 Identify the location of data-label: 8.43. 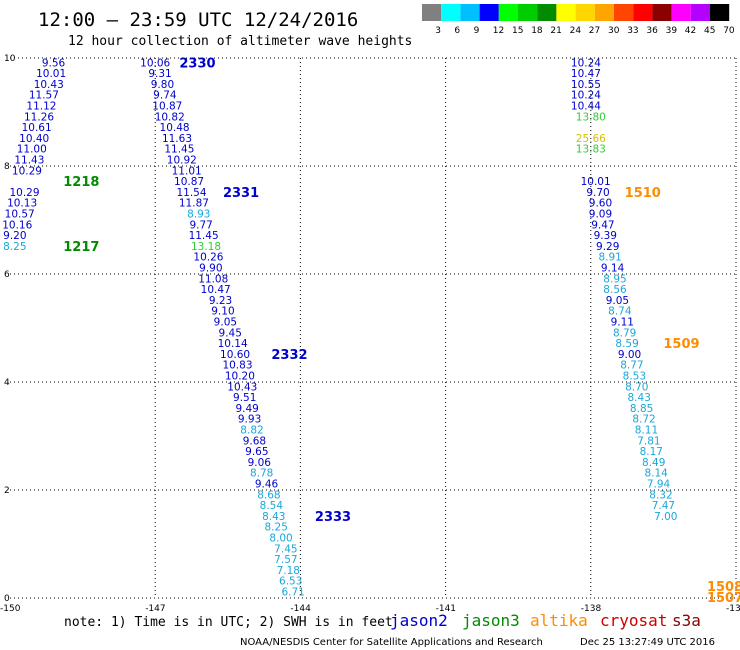
(273, 517).